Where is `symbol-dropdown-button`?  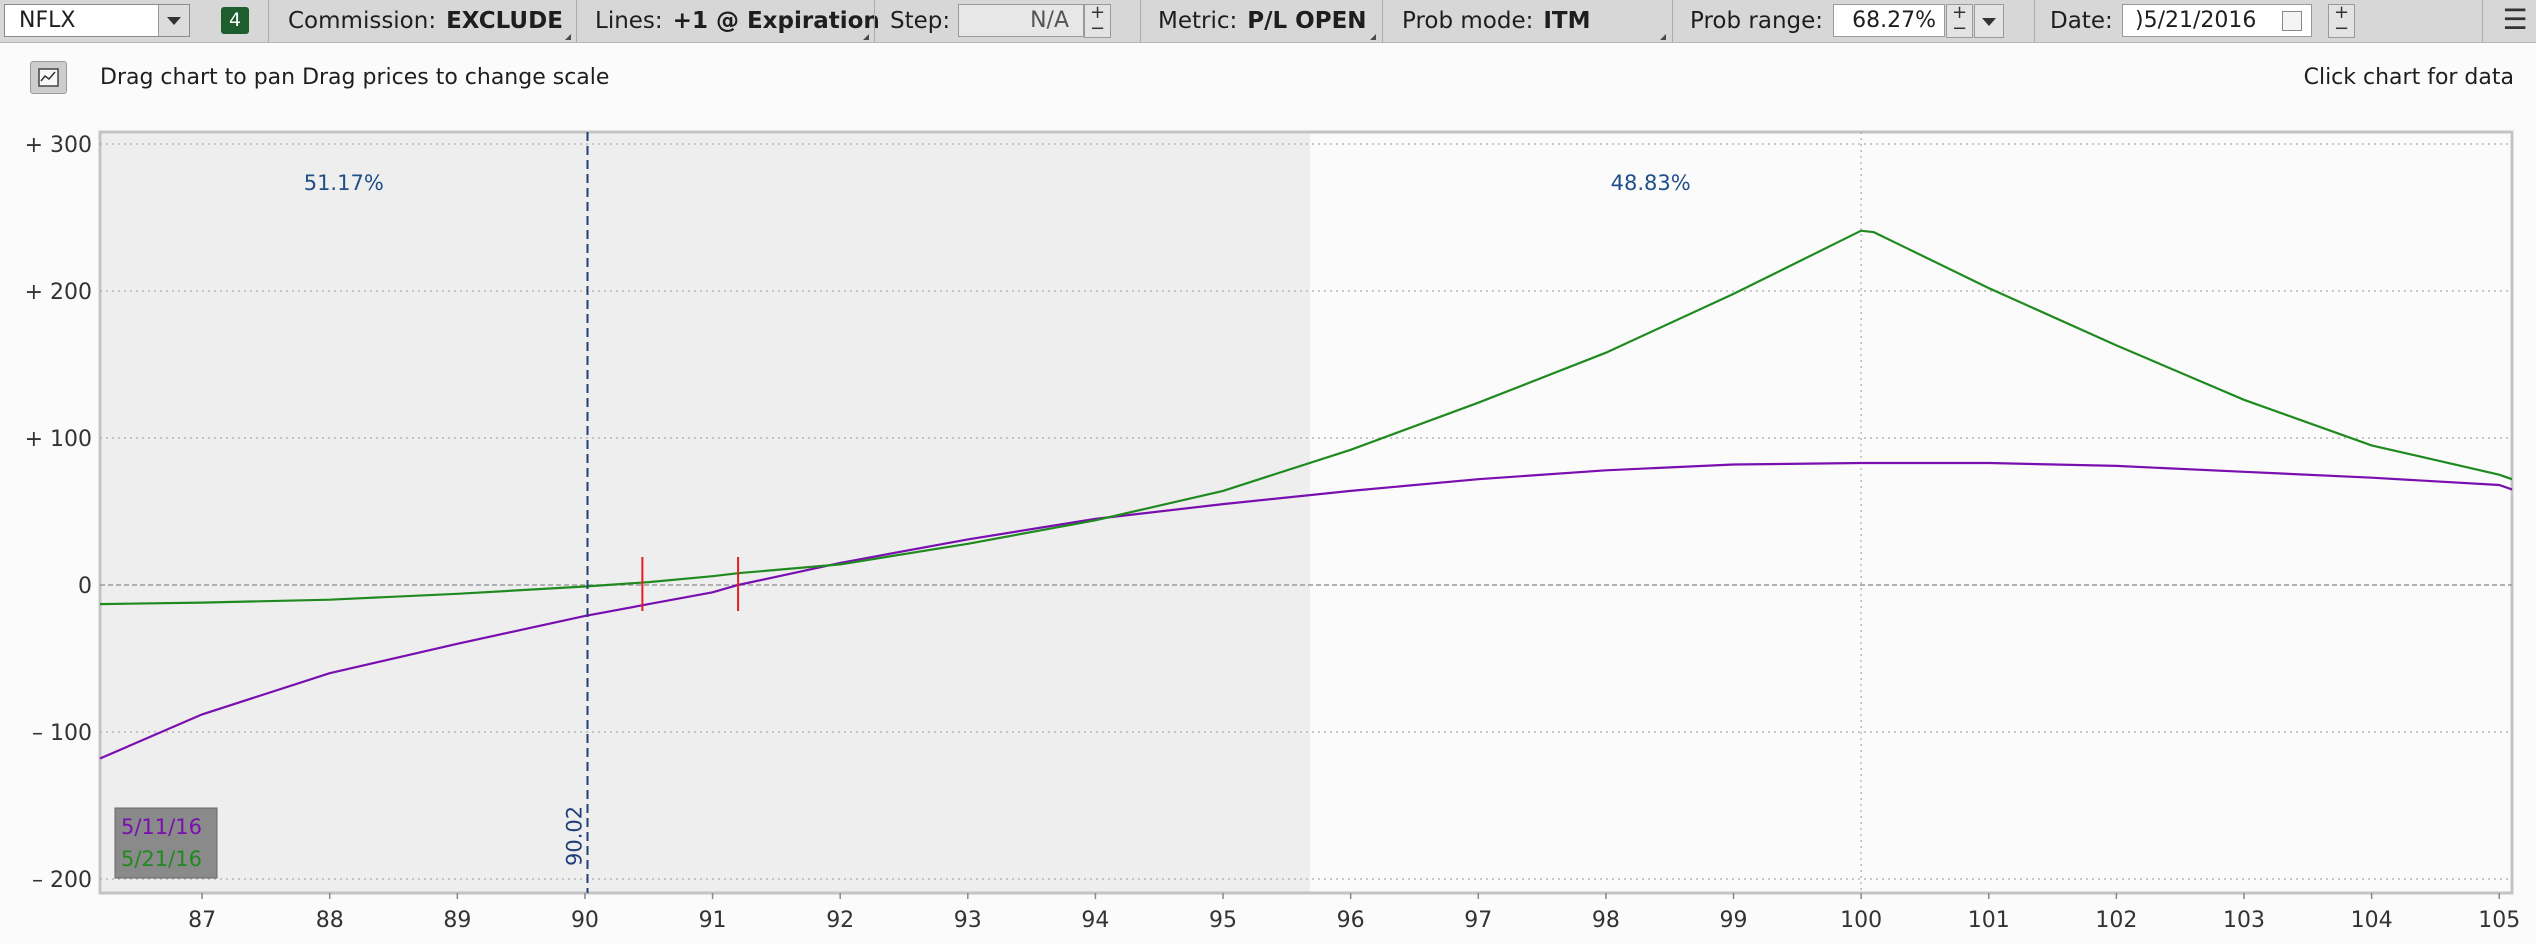 symbol-dropdown-button is located at coordinates (173, 20).